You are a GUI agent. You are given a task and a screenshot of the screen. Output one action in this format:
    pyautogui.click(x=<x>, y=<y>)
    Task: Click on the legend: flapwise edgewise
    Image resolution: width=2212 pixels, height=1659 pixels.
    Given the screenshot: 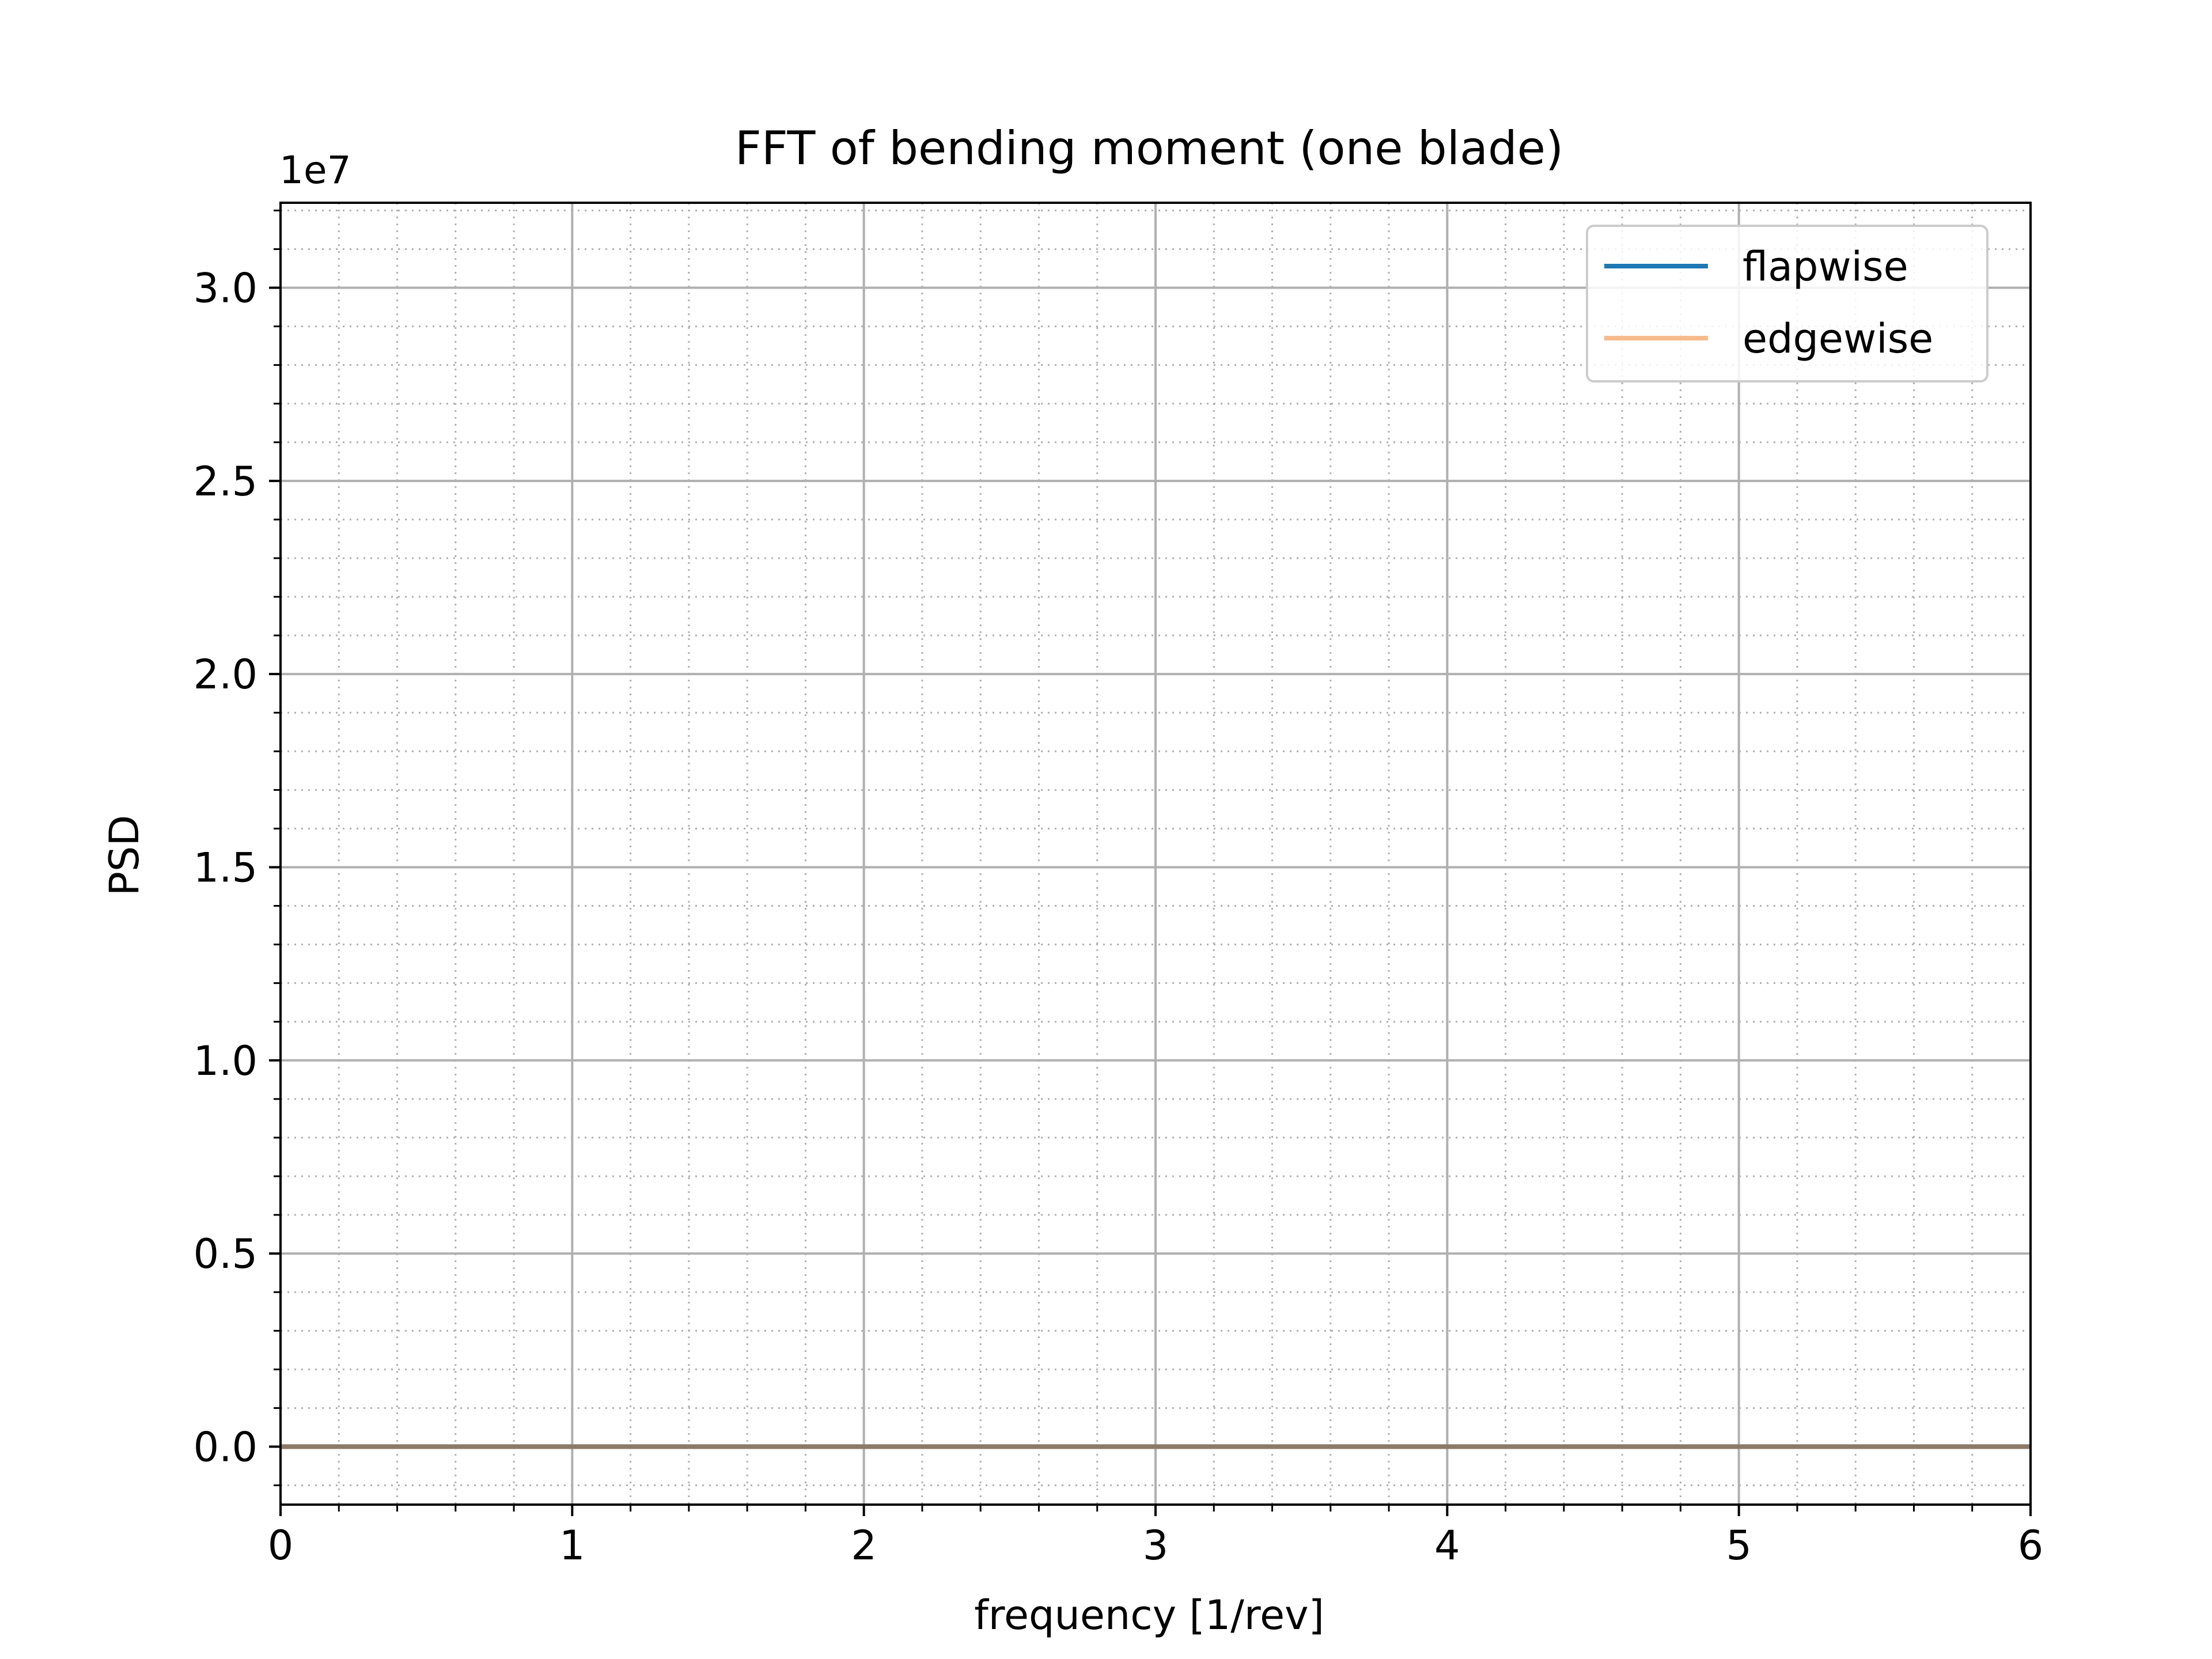 What is the action you would take?
    pyautogui.click(x=1787, y=303)
    